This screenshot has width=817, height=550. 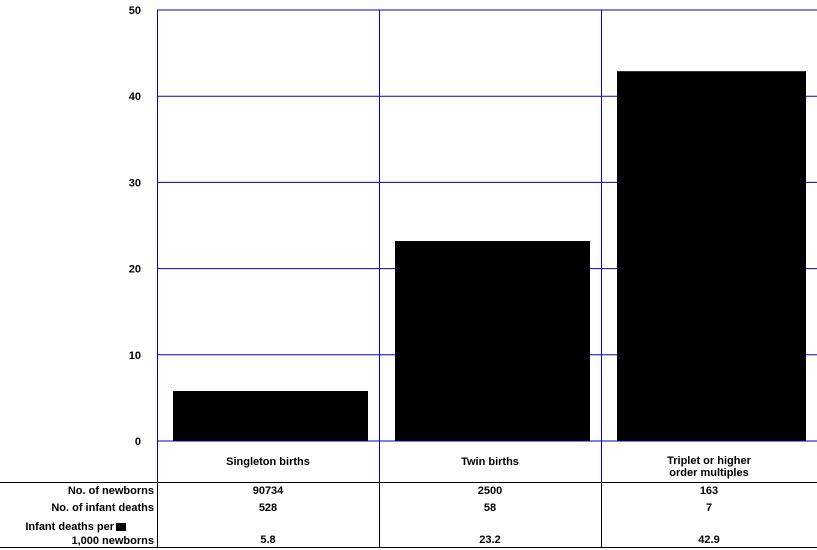 I want to click on cell-rate-singleton: 5.8, so click(x=268, y=540).